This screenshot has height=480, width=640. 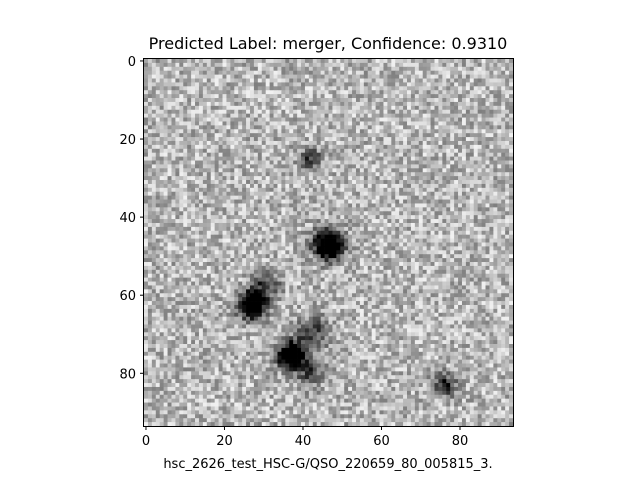 I want to click on x-axis: 0 20 40 60 80, so click(x=305, y=437).